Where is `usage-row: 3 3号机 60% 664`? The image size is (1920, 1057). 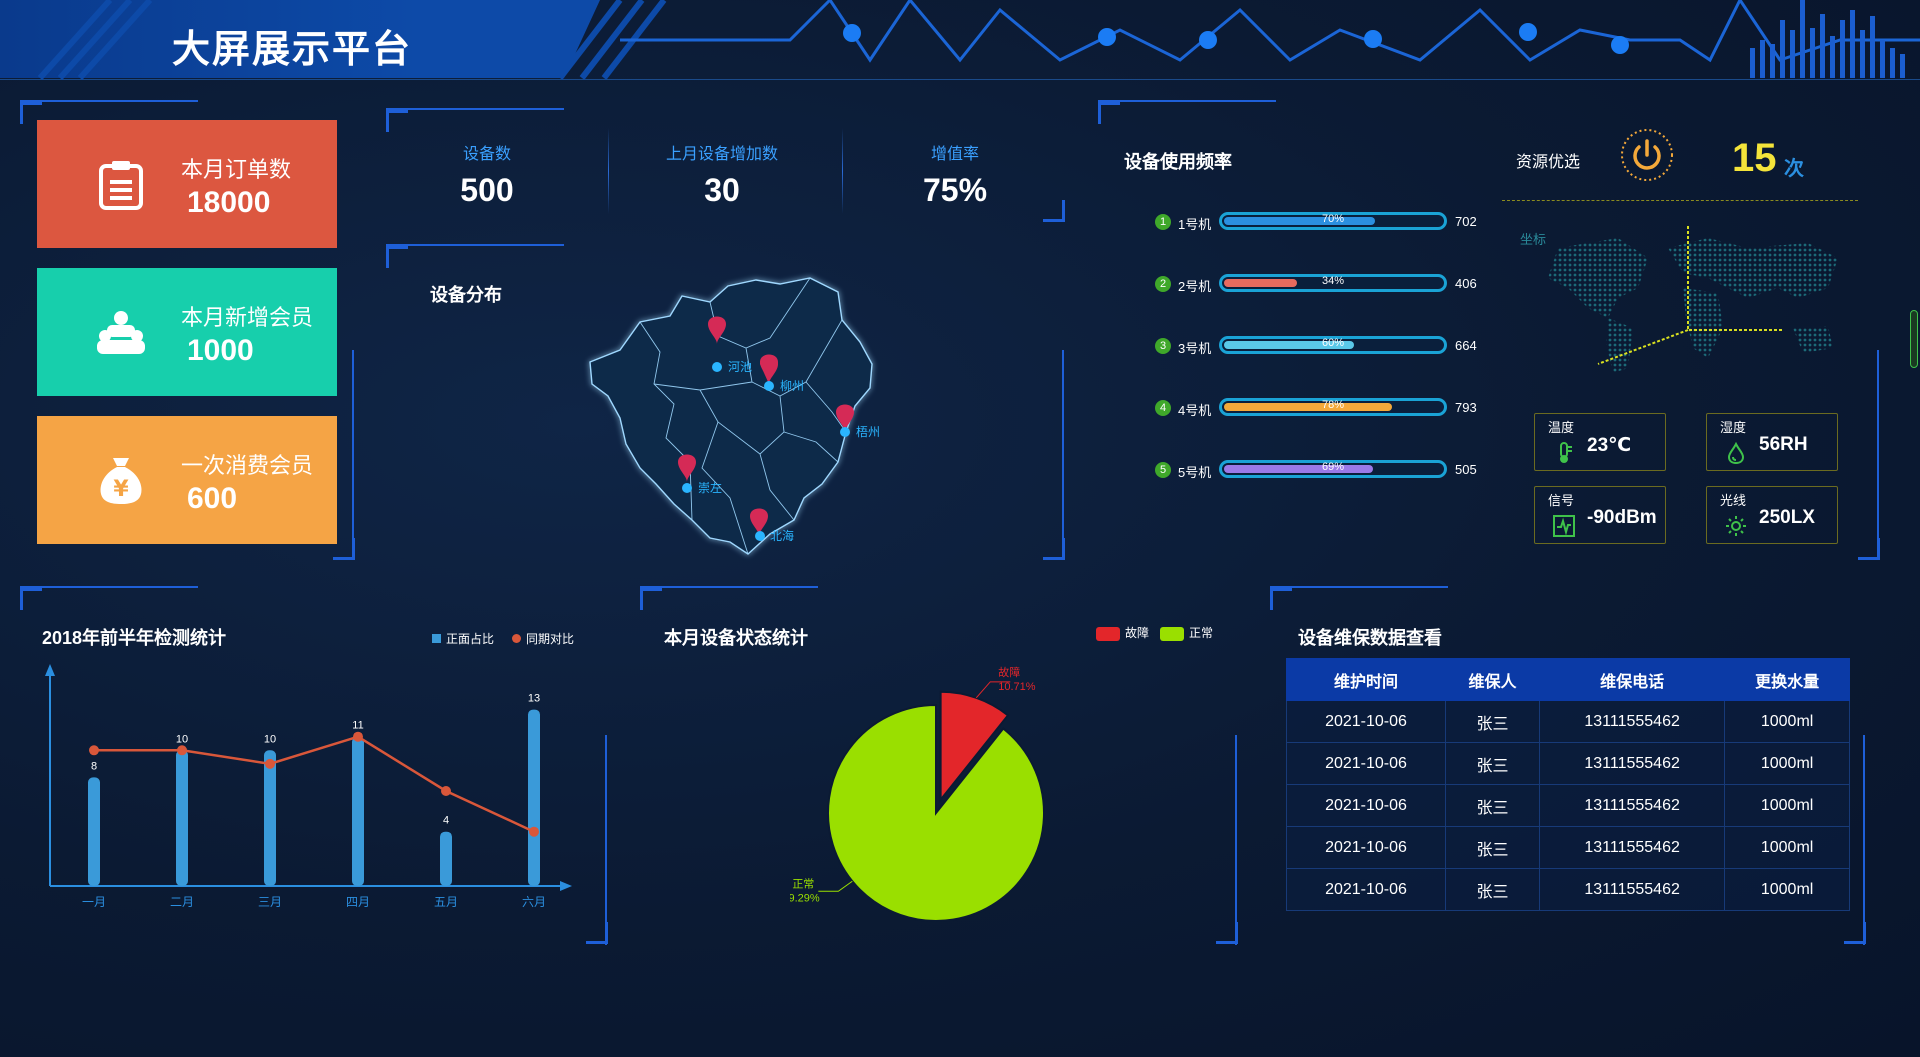 usage-row: 3 3号机 60% 664 is located at coordinates (1320, 347).